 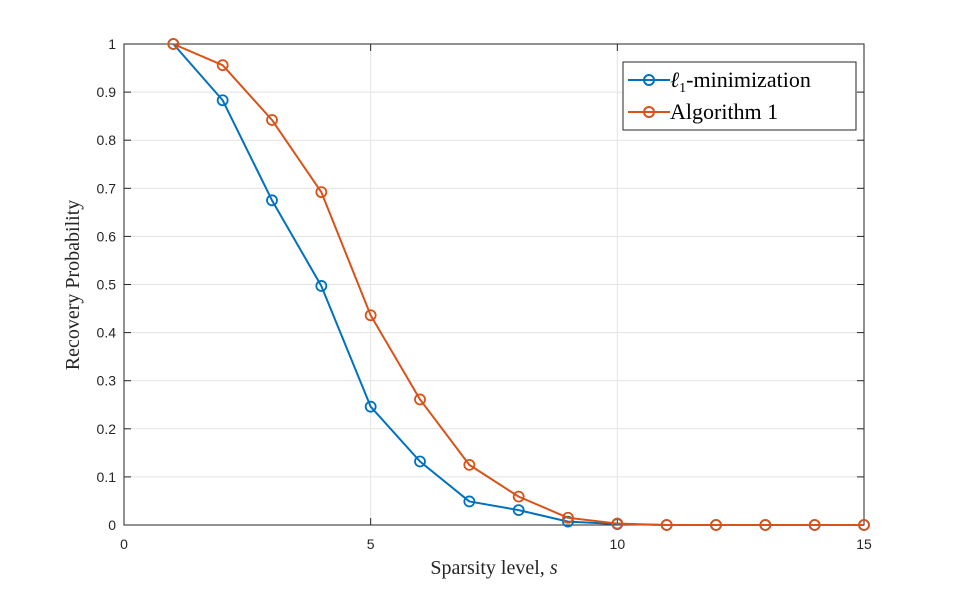 What do you see at coordinates (107, 381) in the screenshot?
I see `y-tick-label: 0.3` at bounding box center [107, 381].